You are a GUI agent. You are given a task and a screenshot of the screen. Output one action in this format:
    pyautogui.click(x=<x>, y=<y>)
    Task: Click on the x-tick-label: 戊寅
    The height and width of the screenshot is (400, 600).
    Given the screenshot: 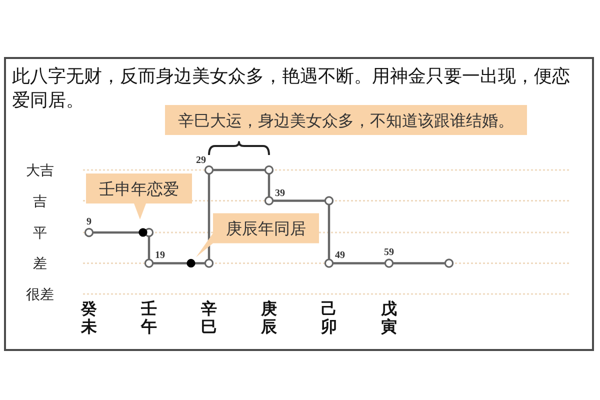 What is the action you would take?
    pyautogui.click(x=388, y=318)
    